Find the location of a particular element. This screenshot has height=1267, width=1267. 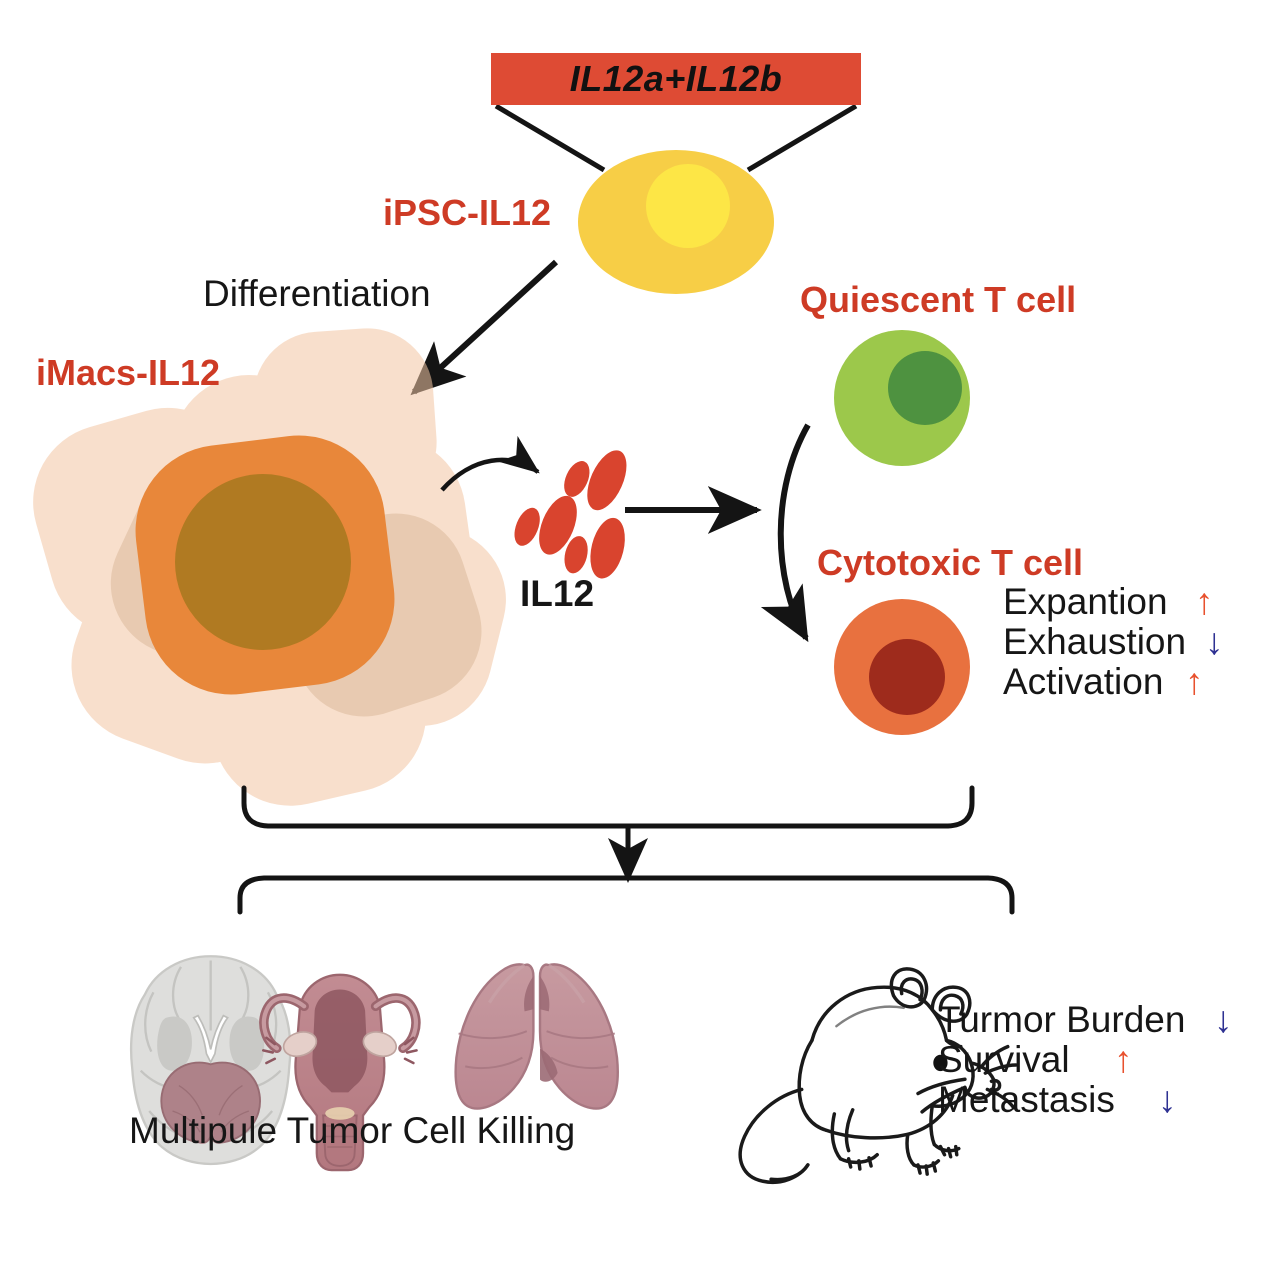

lungs-organ-glyph is located at coordinates (536, 1036).